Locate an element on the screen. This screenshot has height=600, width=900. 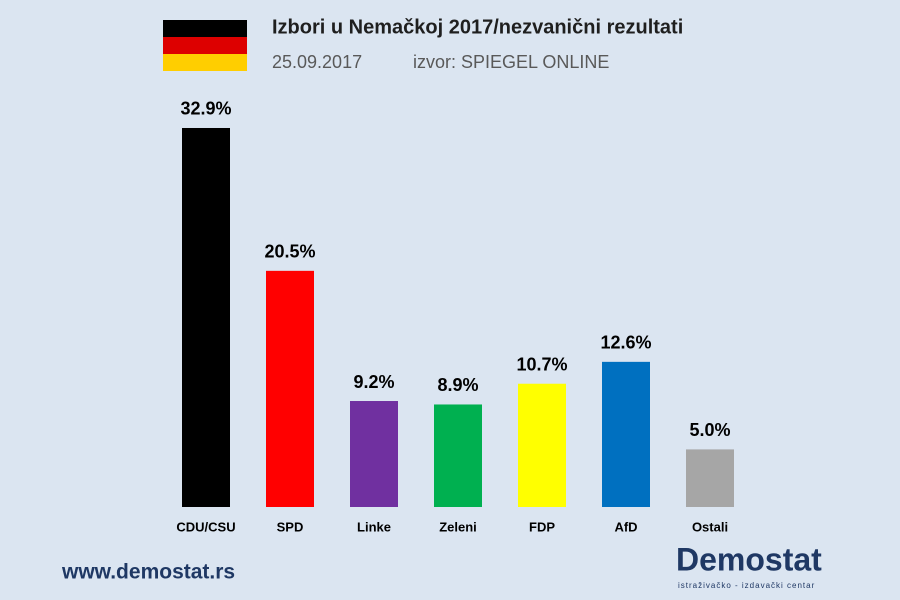
value-label: 9.2% is located at coordinates (373, 382).